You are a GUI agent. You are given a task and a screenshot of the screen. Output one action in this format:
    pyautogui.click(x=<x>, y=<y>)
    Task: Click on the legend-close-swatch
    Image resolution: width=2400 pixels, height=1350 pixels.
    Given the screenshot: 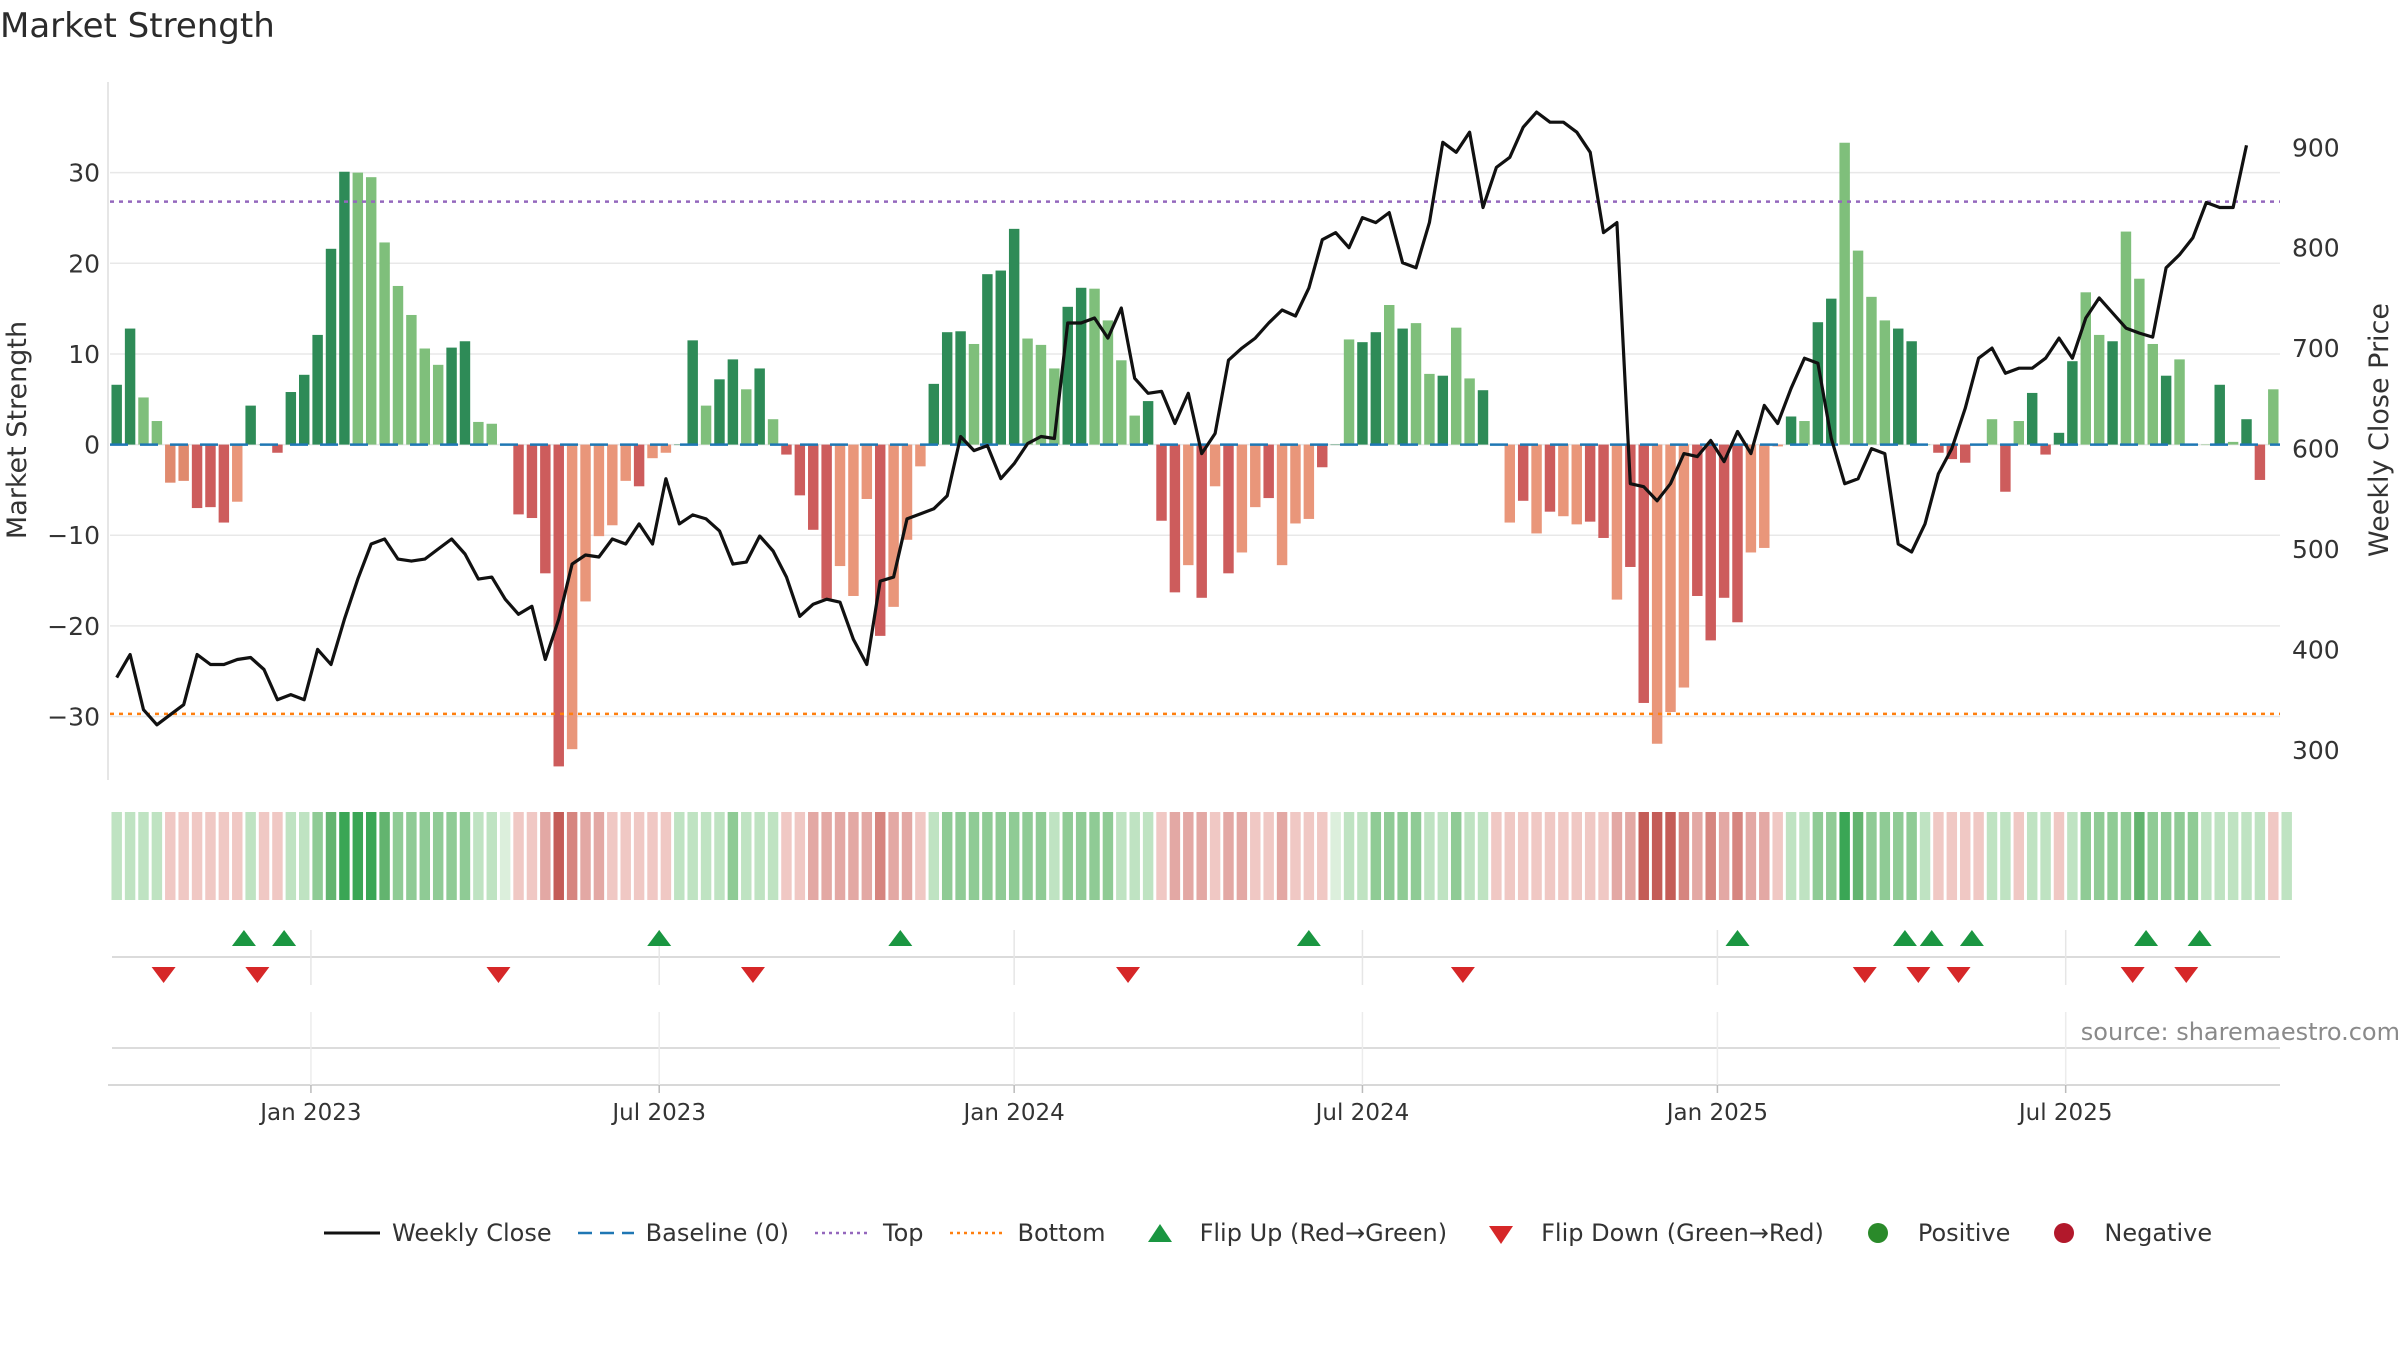 What is the action you would take?
    pyautogui.click(x=352, y=1233)
    